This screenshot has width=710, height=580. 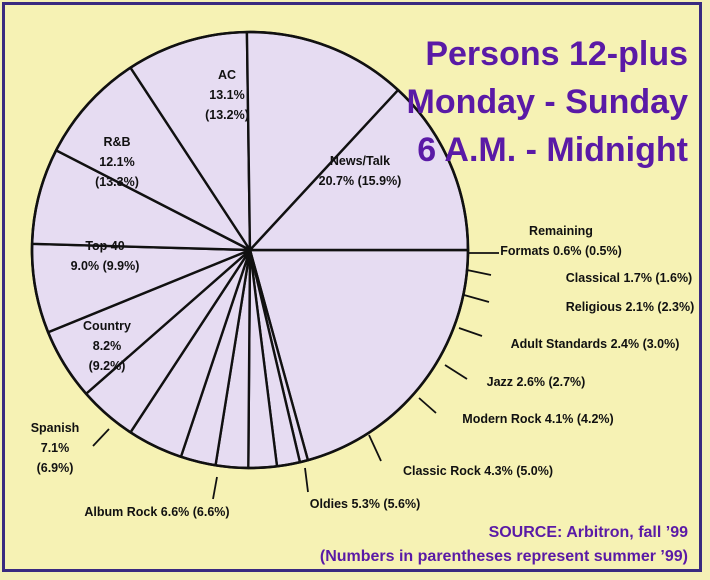 I want to click on slice-label-line: 12.1%, so click(x=116, y=162).